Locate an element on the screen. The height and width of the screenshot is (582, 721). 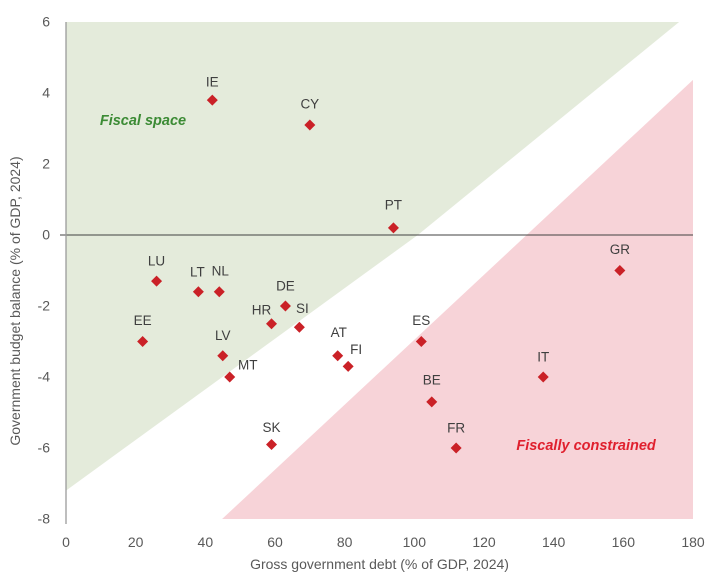
point-label-CY: CY is located at coordinates (309, 103).